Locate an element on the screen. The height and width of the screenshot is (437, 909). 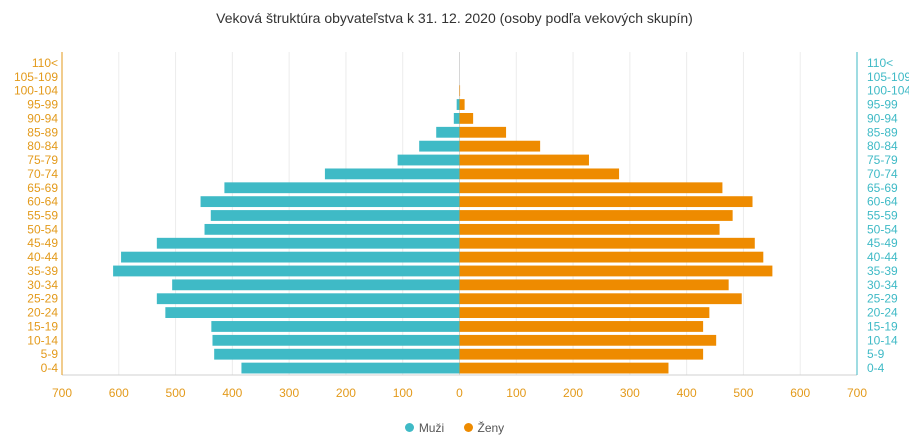
y-tick-label-right: 15-19 is located at coordinates (882, 326).